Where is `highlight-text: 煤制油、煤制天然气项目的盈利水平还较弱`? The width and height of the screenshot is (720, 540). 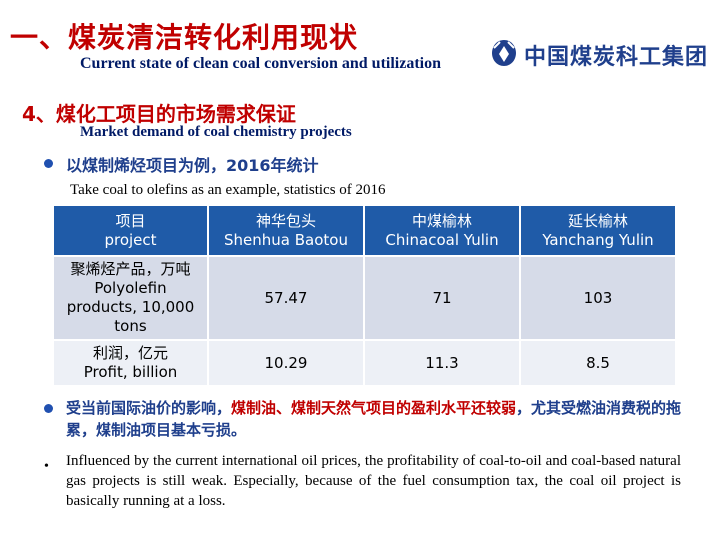 highlight-text: 煤制油、煤制天然气项目的盈利水平还较弱 is located at coordinates (374, 408).